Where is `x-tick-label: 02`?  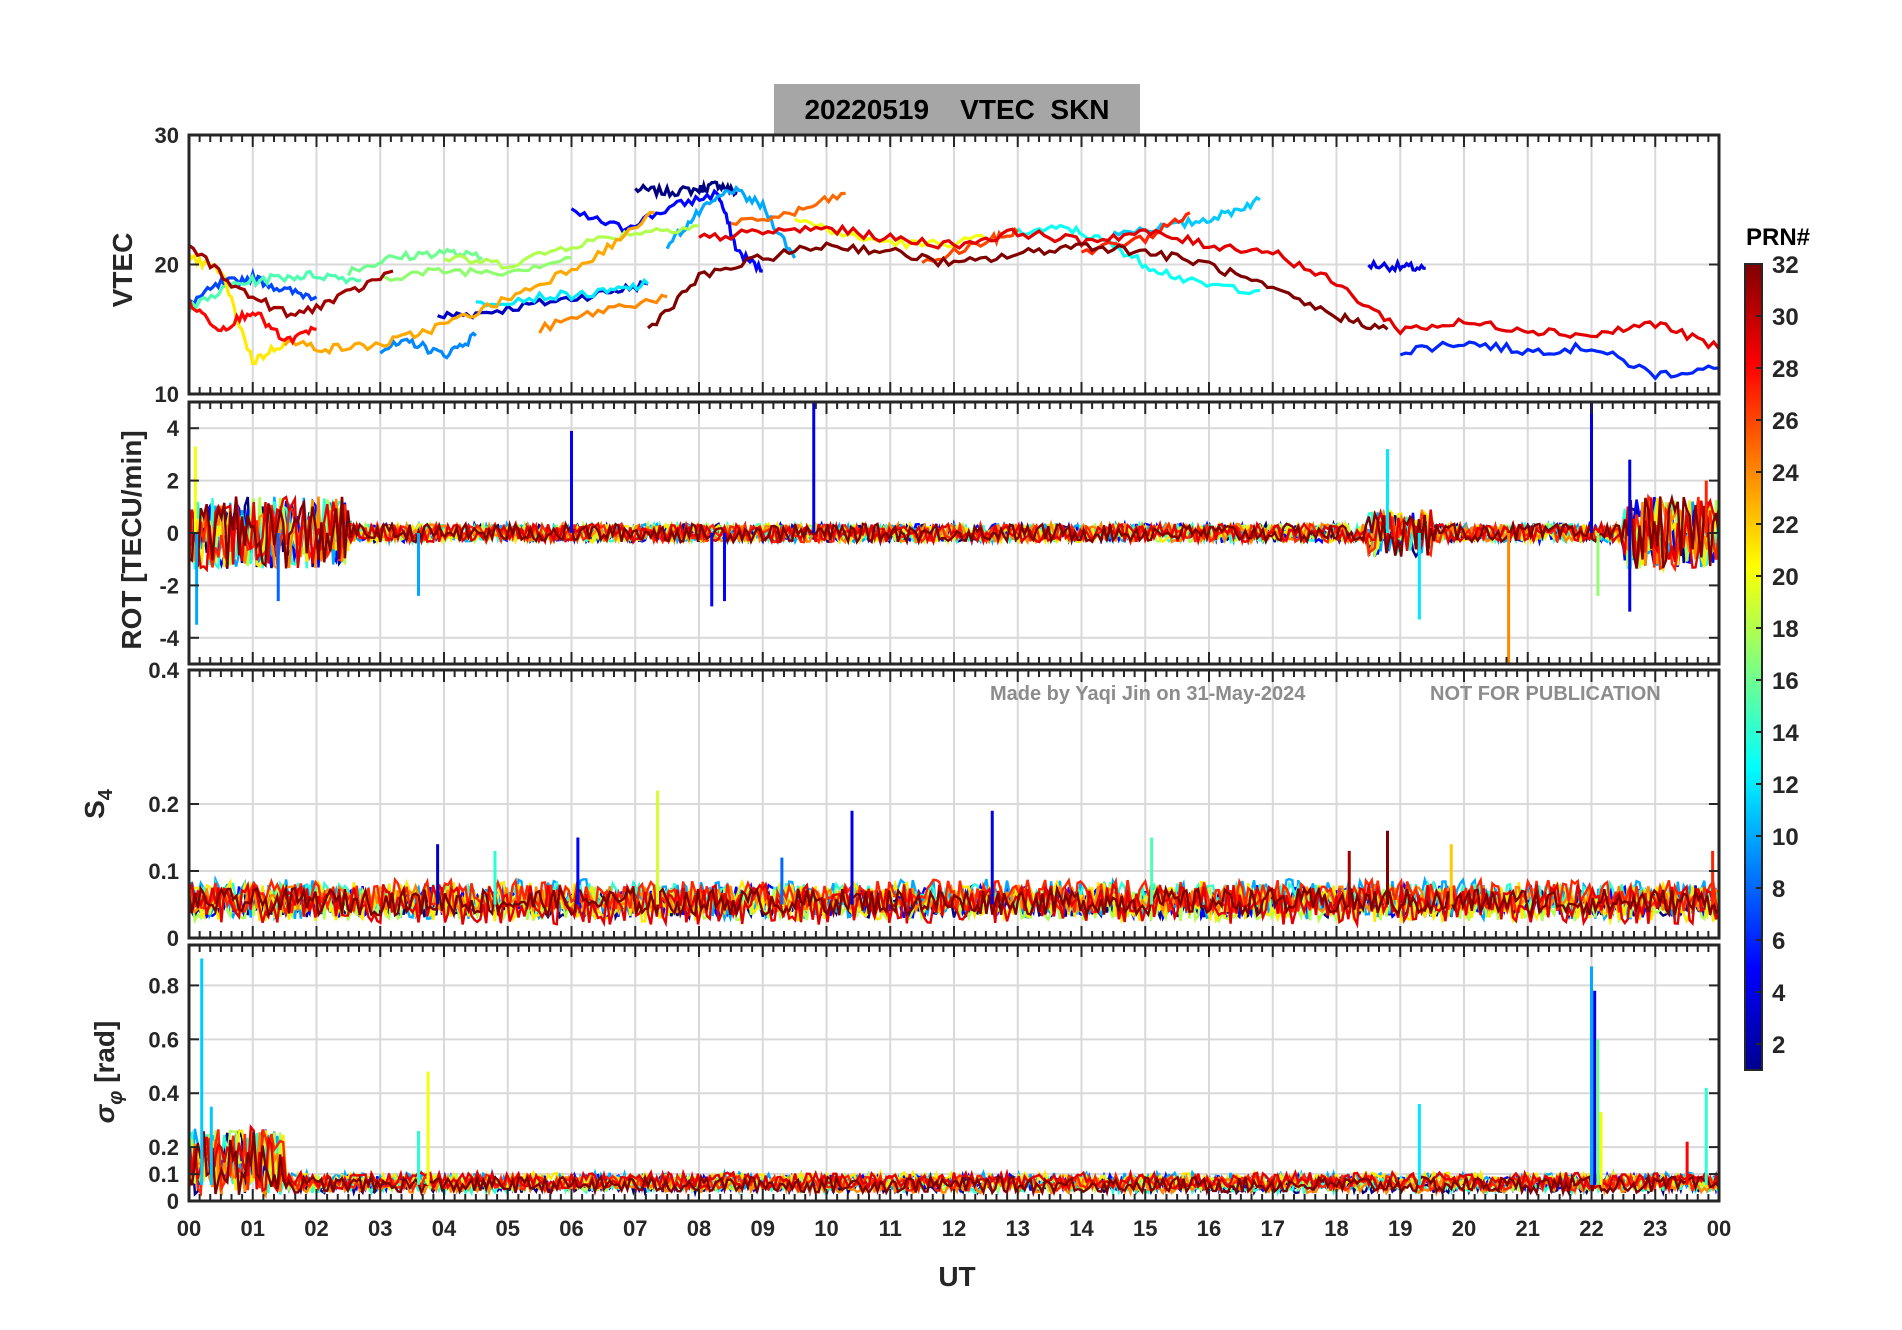 x-tick-label: 02 is located at coordinates (316, 1228).